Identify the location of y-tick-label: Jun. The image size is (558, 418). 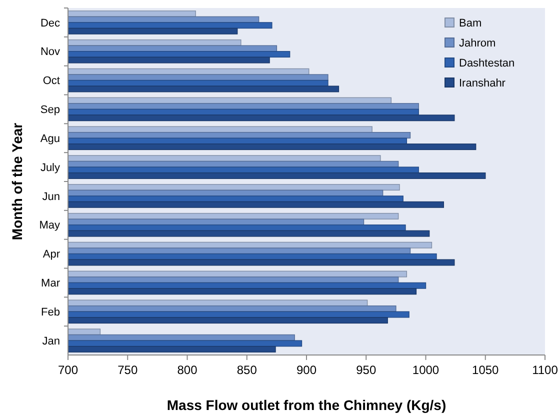
(51, 196).